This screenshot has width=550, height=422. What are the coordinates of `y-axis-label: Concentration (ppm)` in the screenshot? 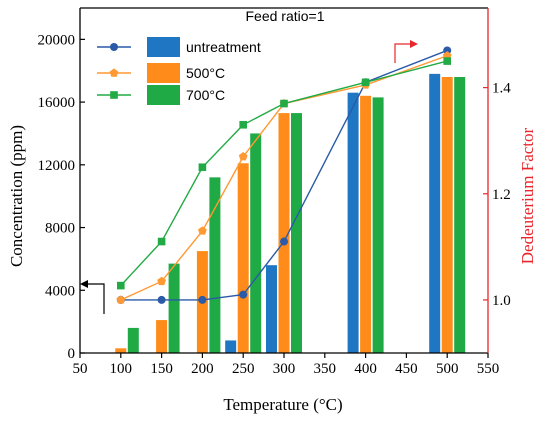 It's located at (16, 196).